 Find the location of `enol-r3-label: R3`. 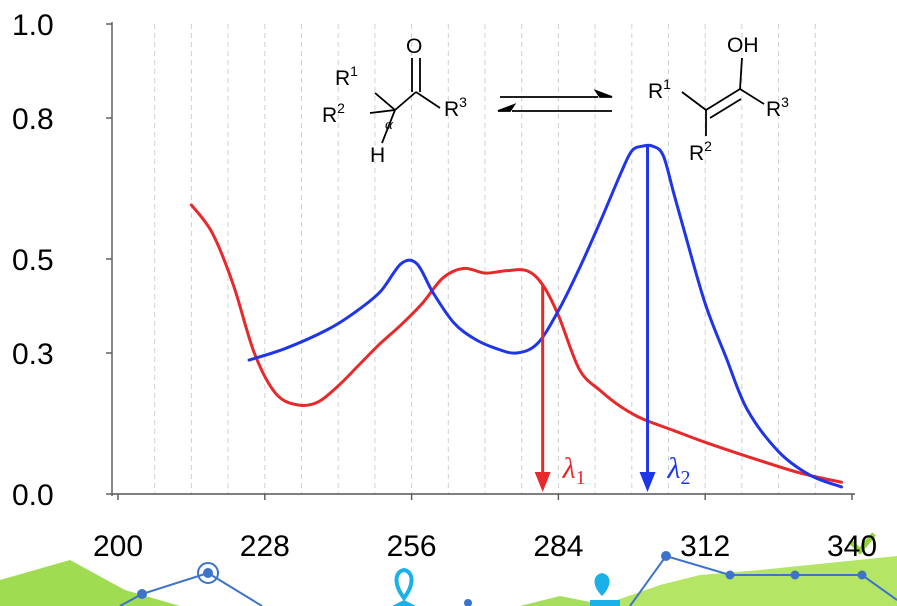

enol-r3-label: R3 is located at coordinates (777, 107).